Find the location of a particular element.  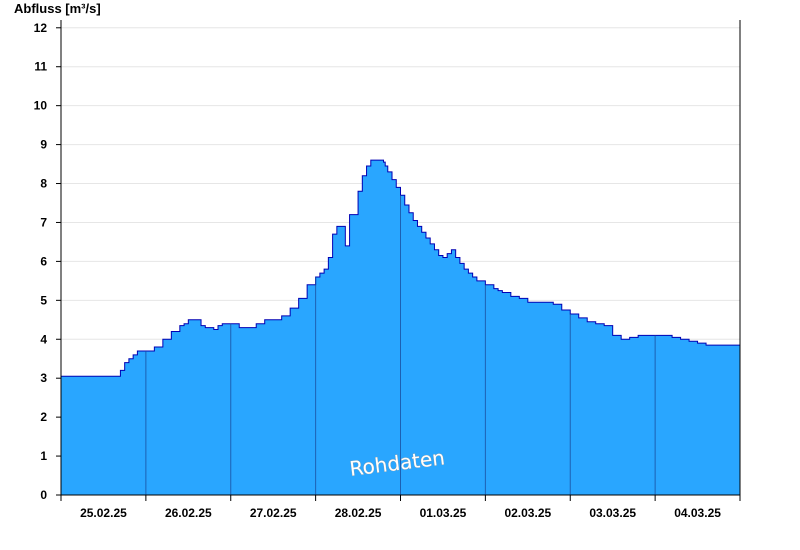

x-tick-label: 27.02.25 is located at coordinates (273, 513).